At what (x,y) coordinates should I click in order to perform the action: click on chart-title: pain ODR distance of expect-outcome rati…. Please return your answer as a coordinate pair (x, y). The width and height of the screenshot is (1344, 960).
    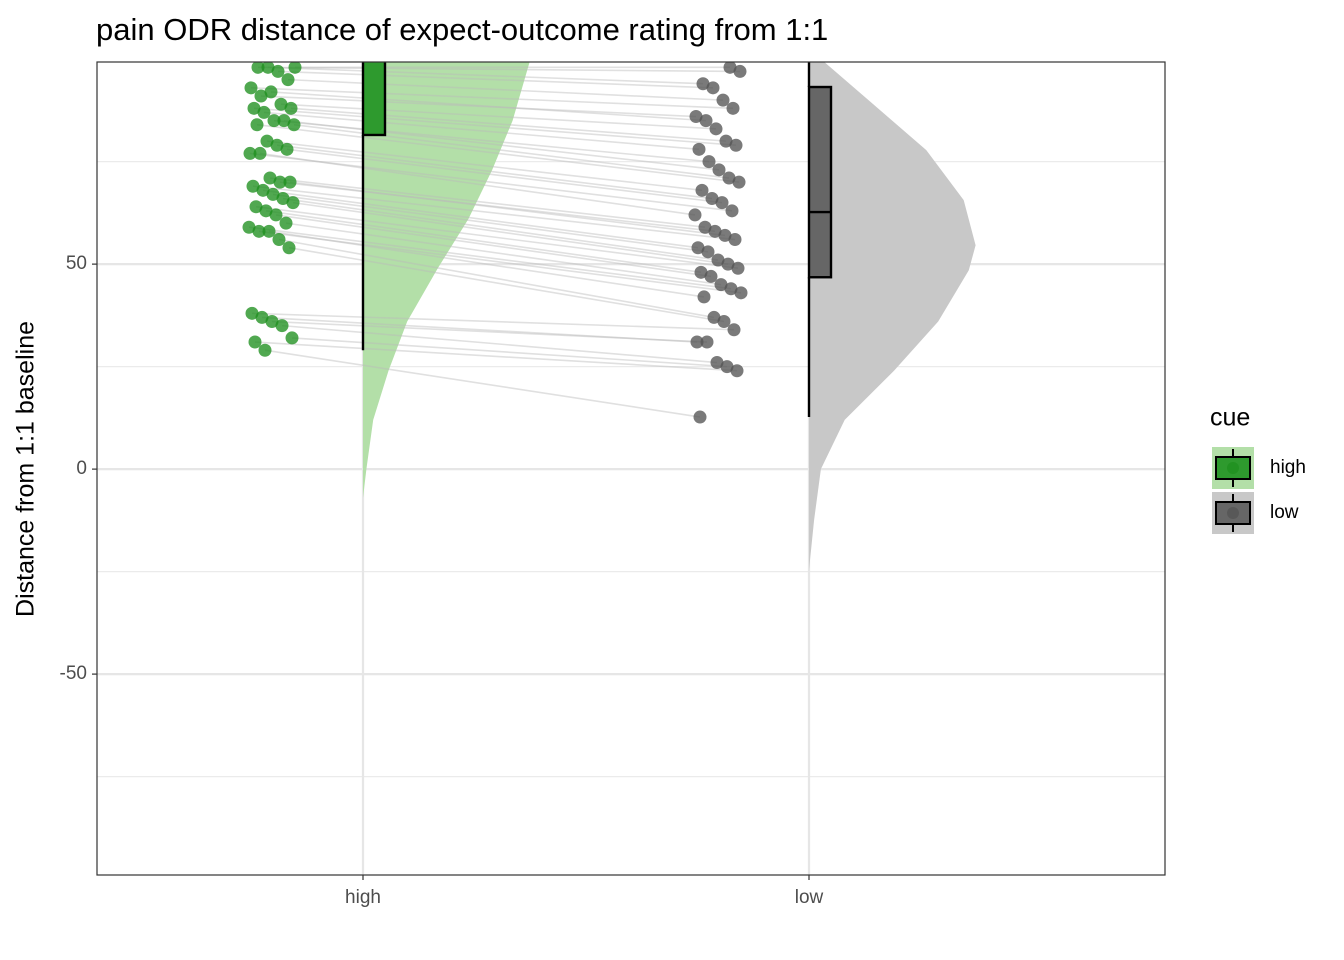
    Looking at the image, I should click on (462, 29).